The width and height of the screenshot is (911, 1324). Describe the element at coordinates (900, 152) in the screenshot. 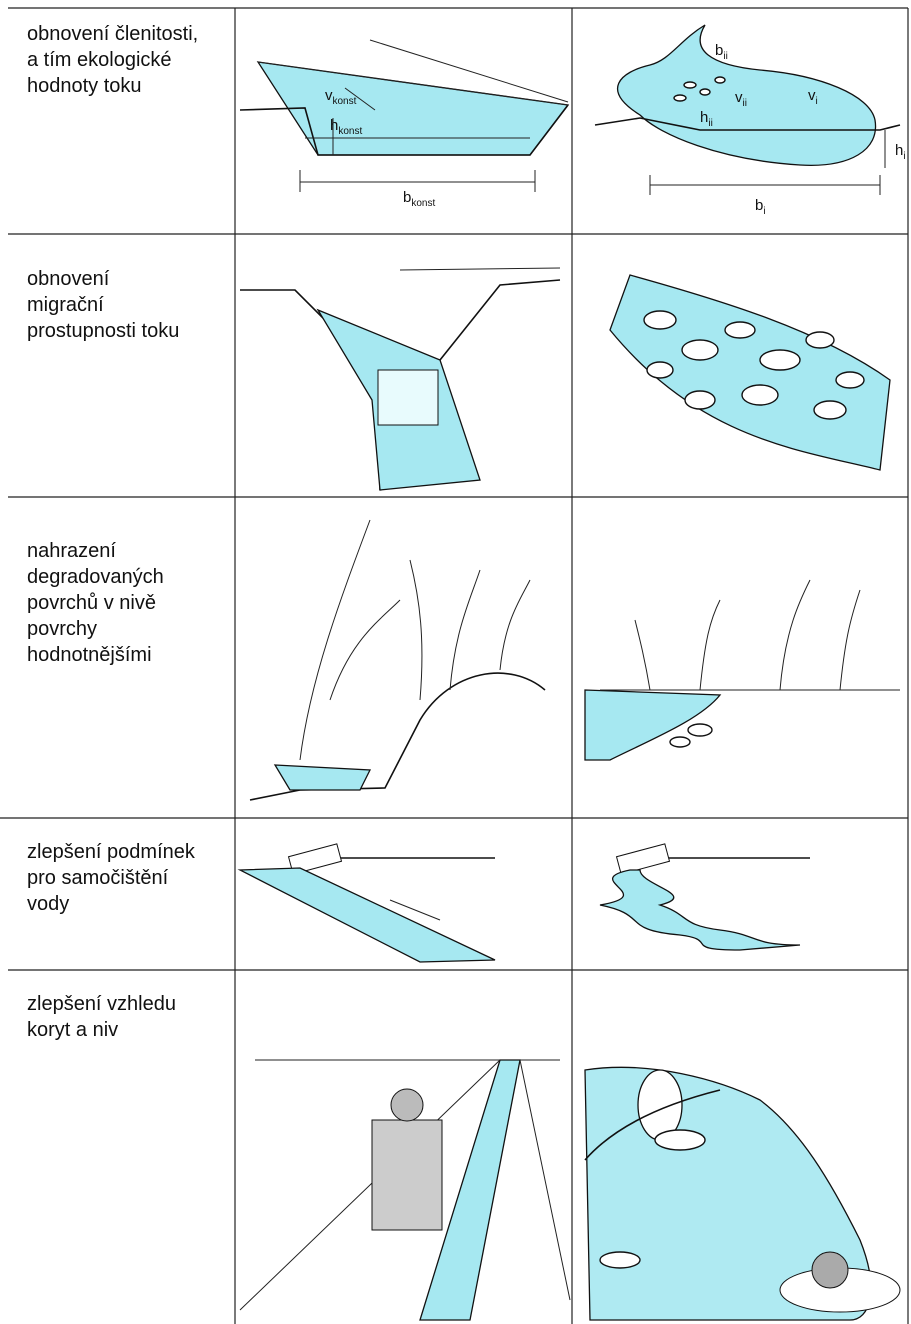

I see `label-h-i: hi` at that location.